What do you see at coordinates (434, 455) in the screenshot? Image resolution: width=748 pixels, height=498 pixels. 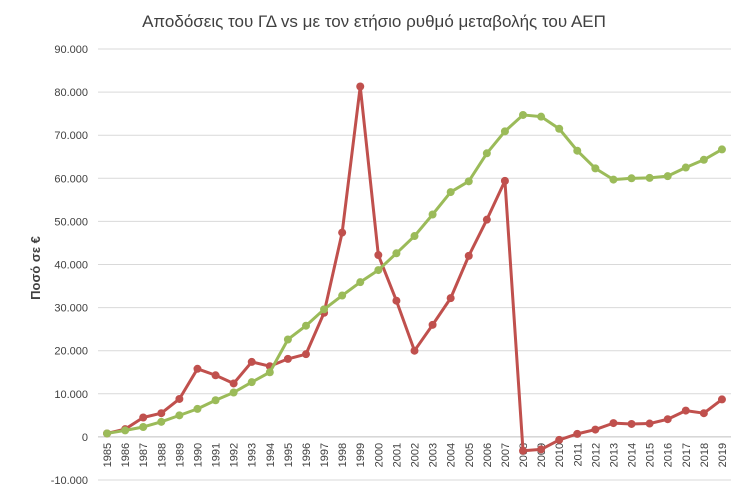 I see `x-tick-label: 2003` at bounding box center [434, 455].